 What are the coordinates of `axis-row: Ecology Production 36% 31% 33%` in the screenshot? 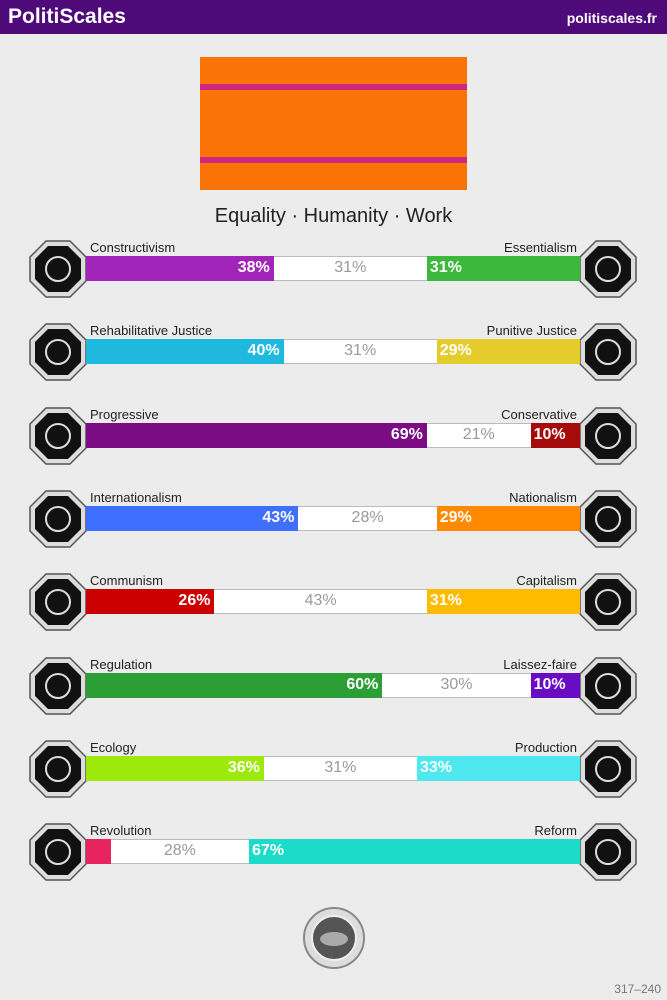 It's located at (333, 770).